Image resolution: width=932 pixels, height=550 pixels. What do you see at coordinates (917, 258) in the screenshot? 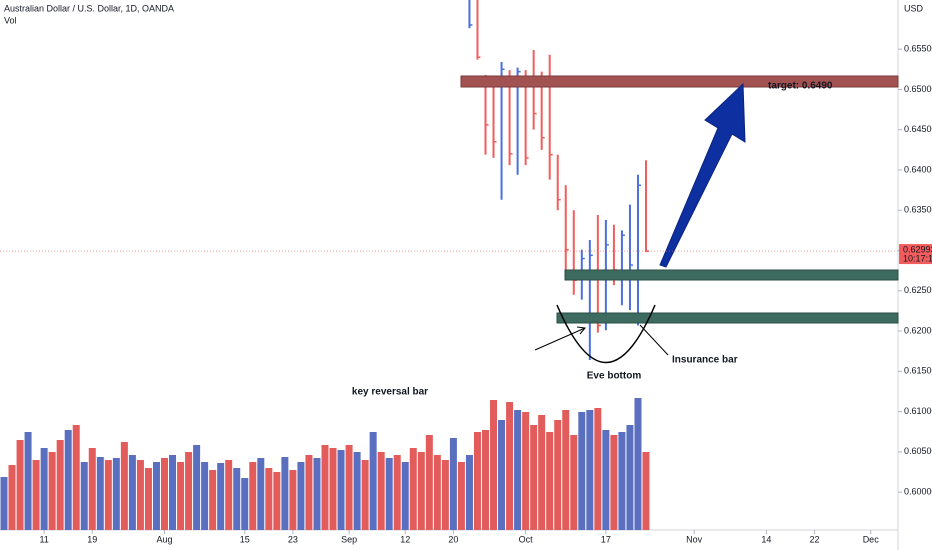
I see `last-time-label: 10:17:16` at bounding box center [917, 258].